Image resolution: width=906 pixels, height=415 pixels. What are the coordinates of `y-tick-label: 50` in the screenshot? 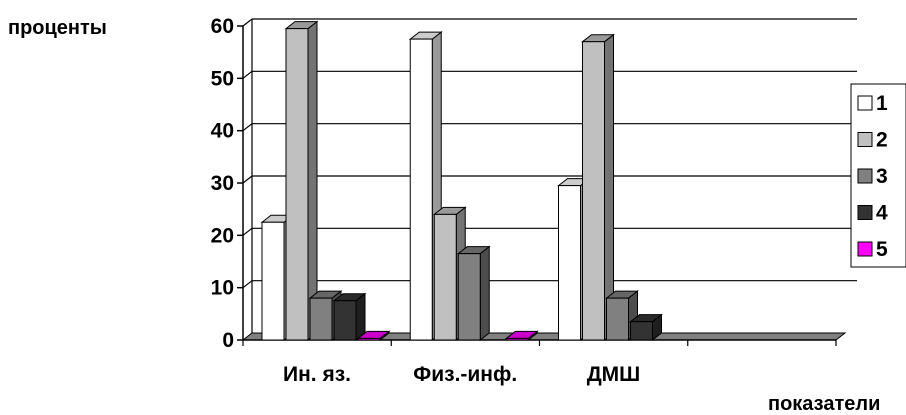 It's located at (222, 78).